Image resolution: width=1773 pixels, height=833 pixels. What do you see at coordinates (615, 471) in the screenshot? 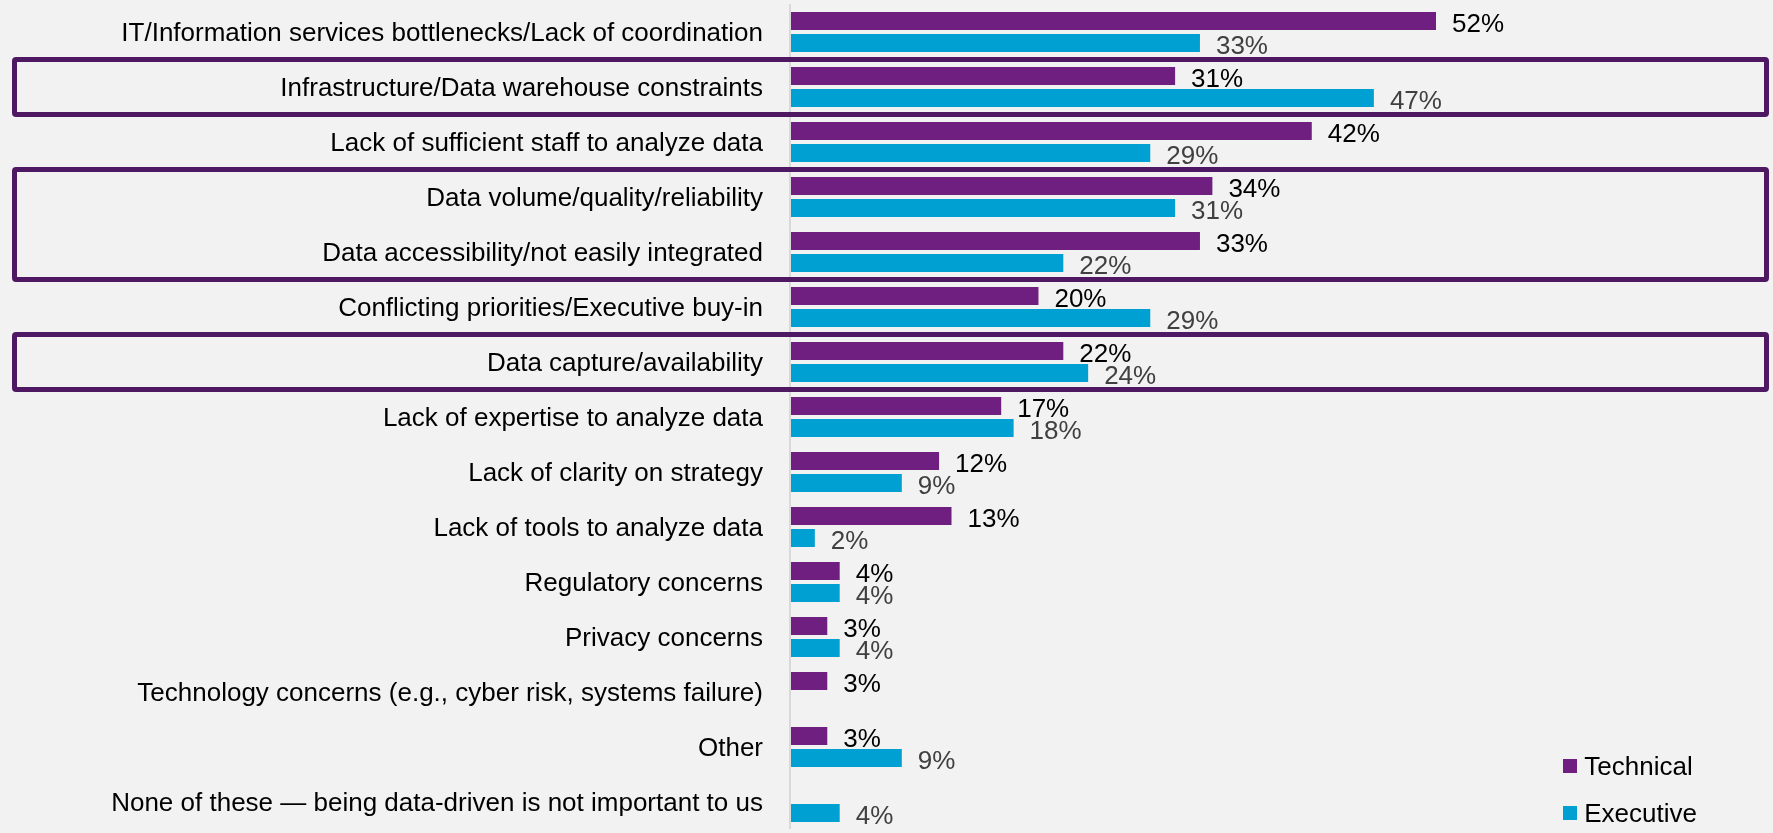
I see `y-tick-label: Lack of clarity on strategy` at bounding box center [615, 471].